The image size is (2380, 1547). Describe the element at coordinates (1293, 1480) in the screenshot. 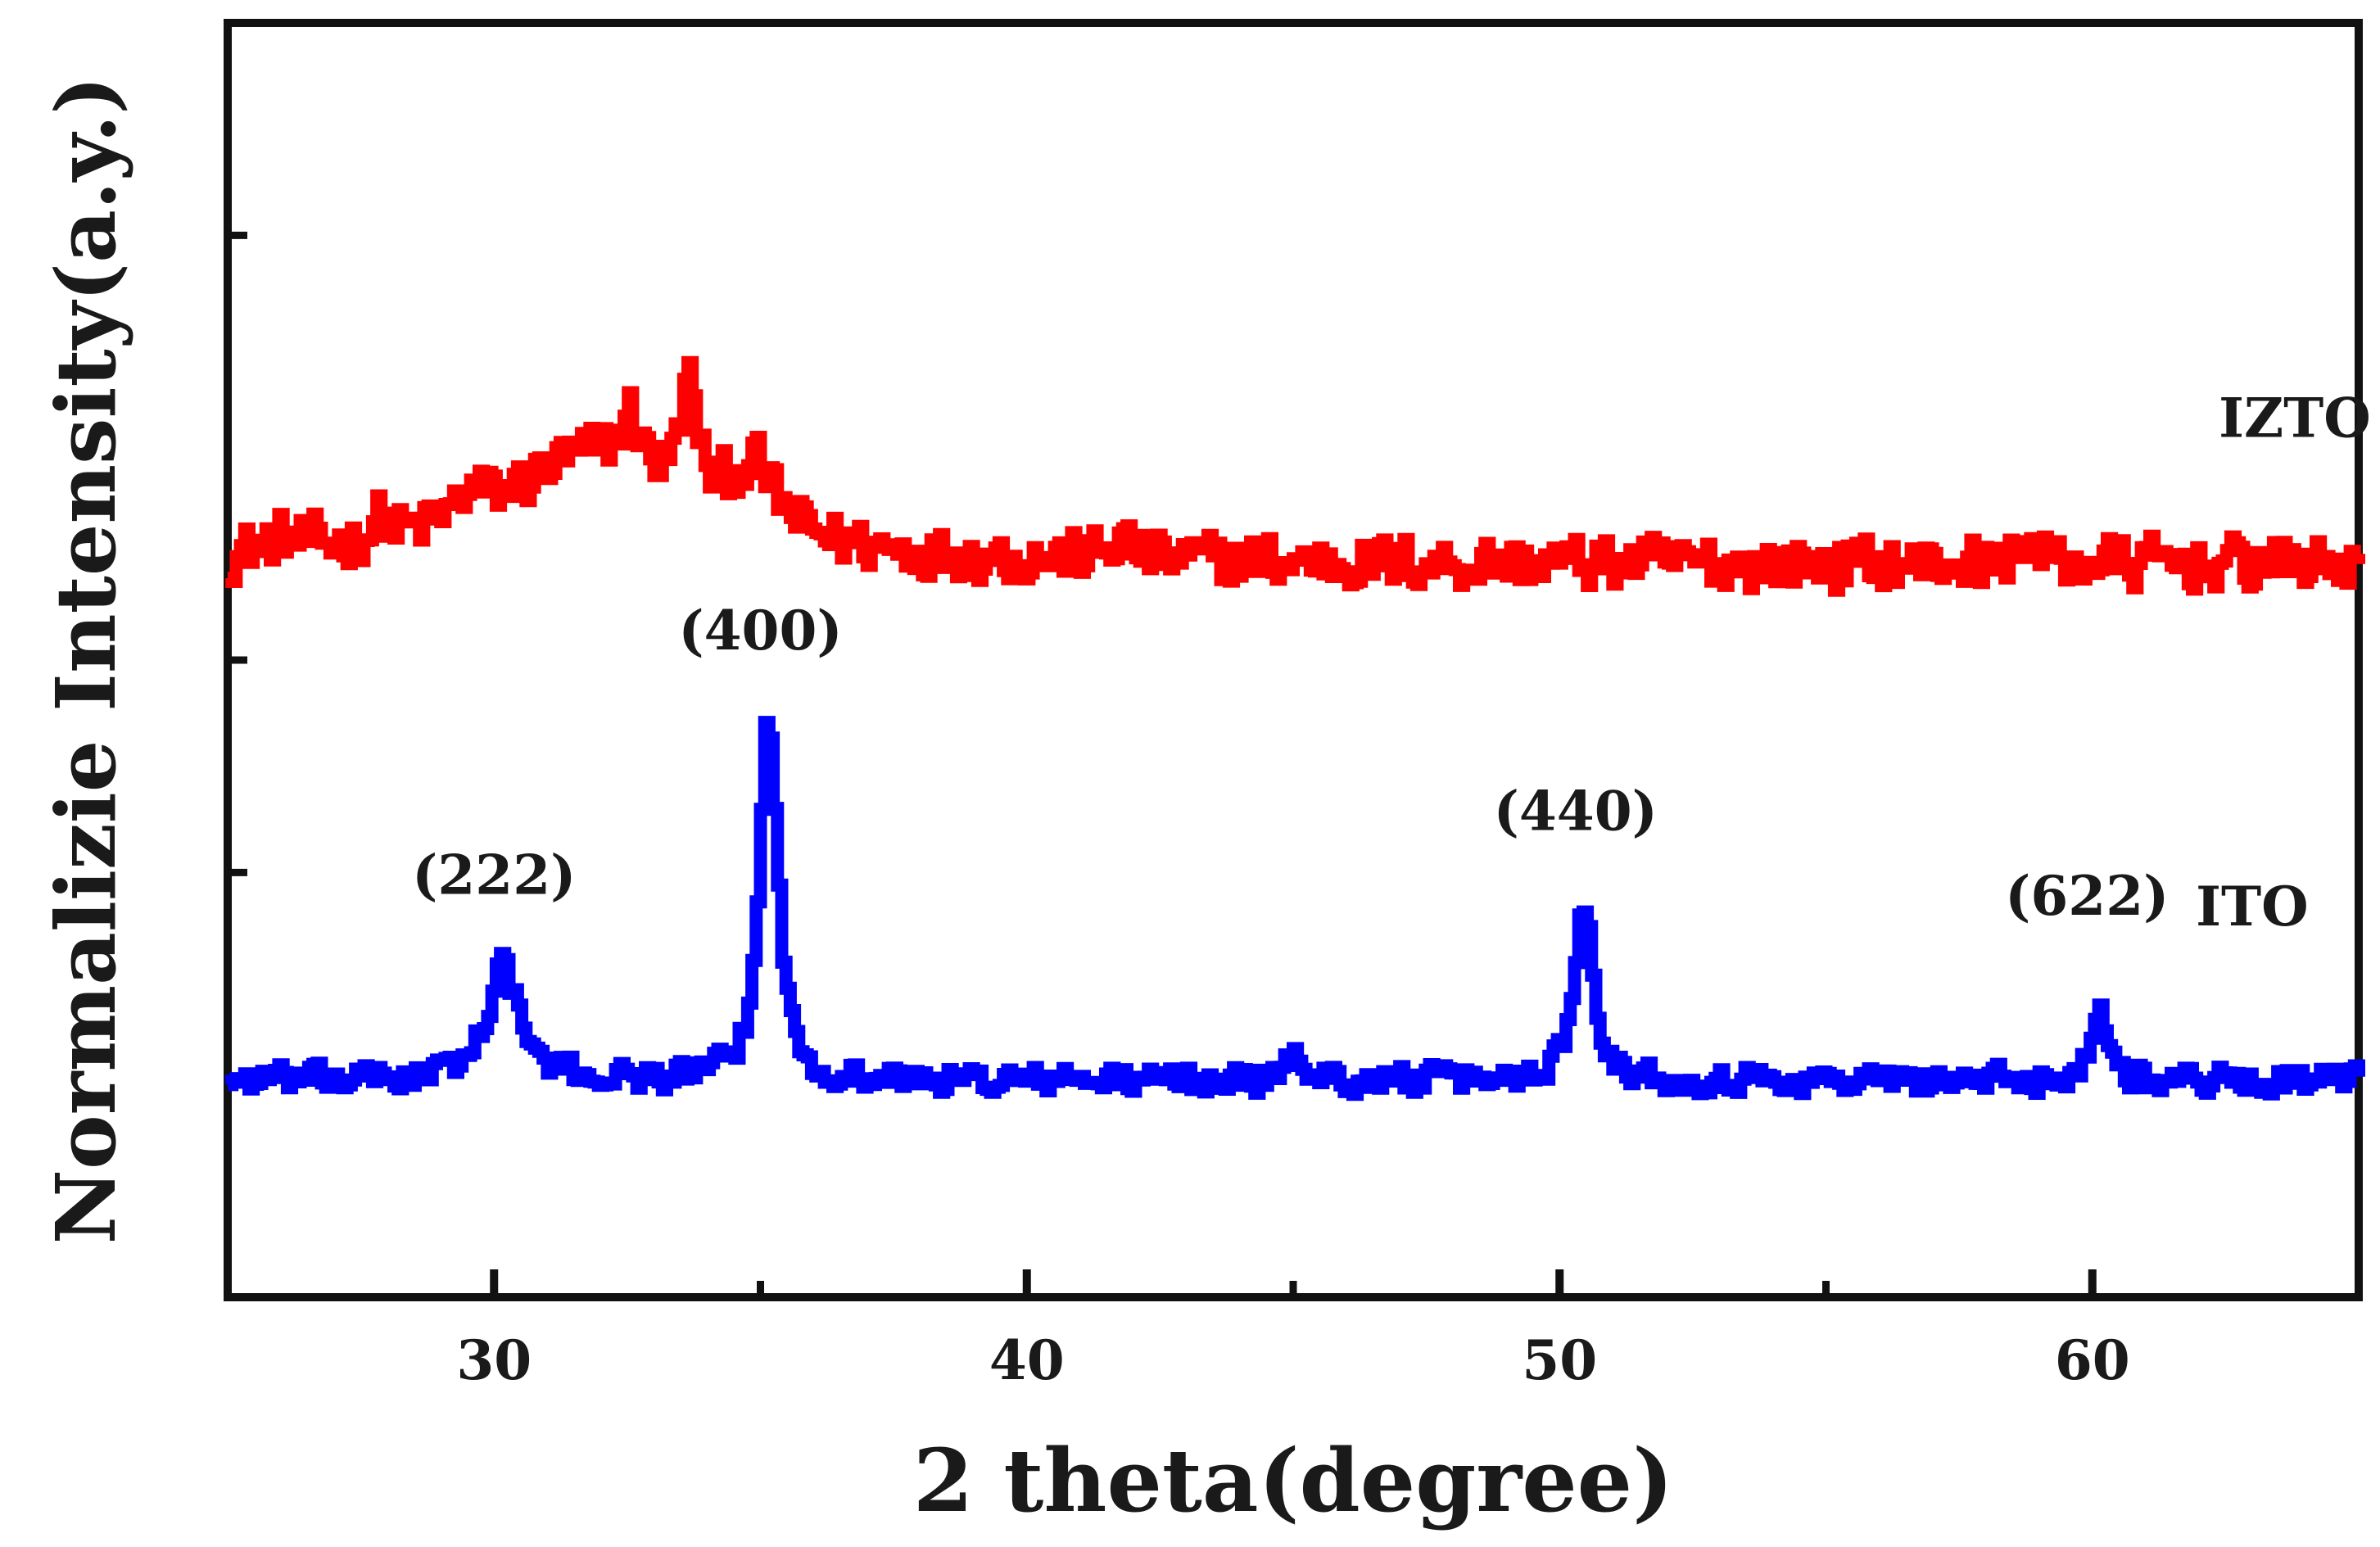

I see `x-axis-label: 2 theta(degree)` at that location.